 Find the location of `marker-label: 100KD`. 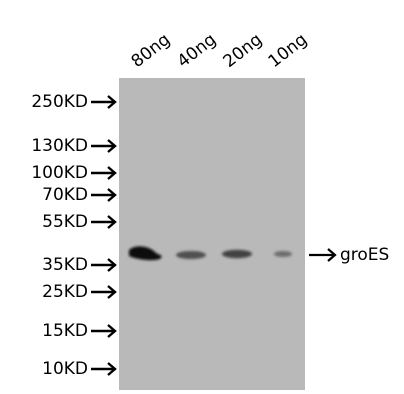

marker-label: 100KD is located at coordinates (59, 173).